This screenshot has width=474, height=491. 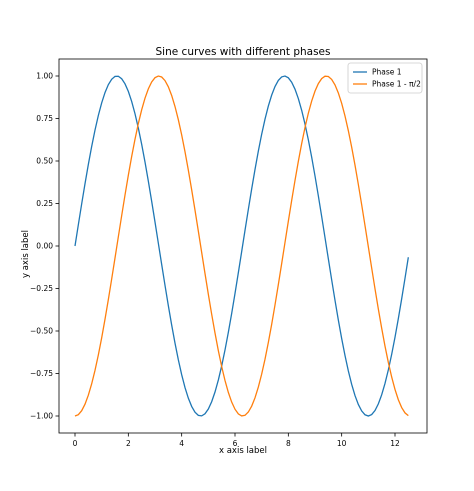 I want to click on y-tick-label: −0.75, so click(x=41, y=373).